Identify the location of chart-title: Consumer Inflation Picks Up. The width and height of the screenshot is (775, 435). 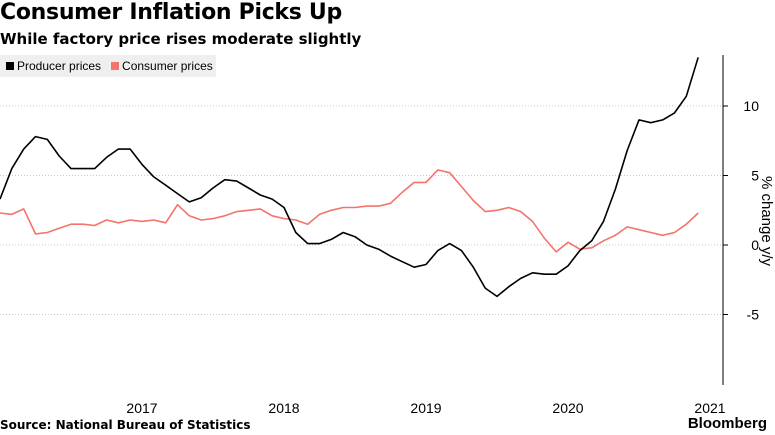
(171, 12).